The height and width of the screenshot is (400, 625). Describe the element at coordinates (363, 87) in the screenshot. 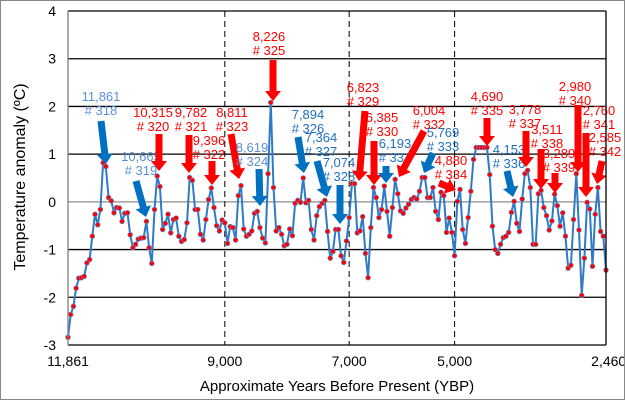

I see `annotation-year: 6,823` at that location.